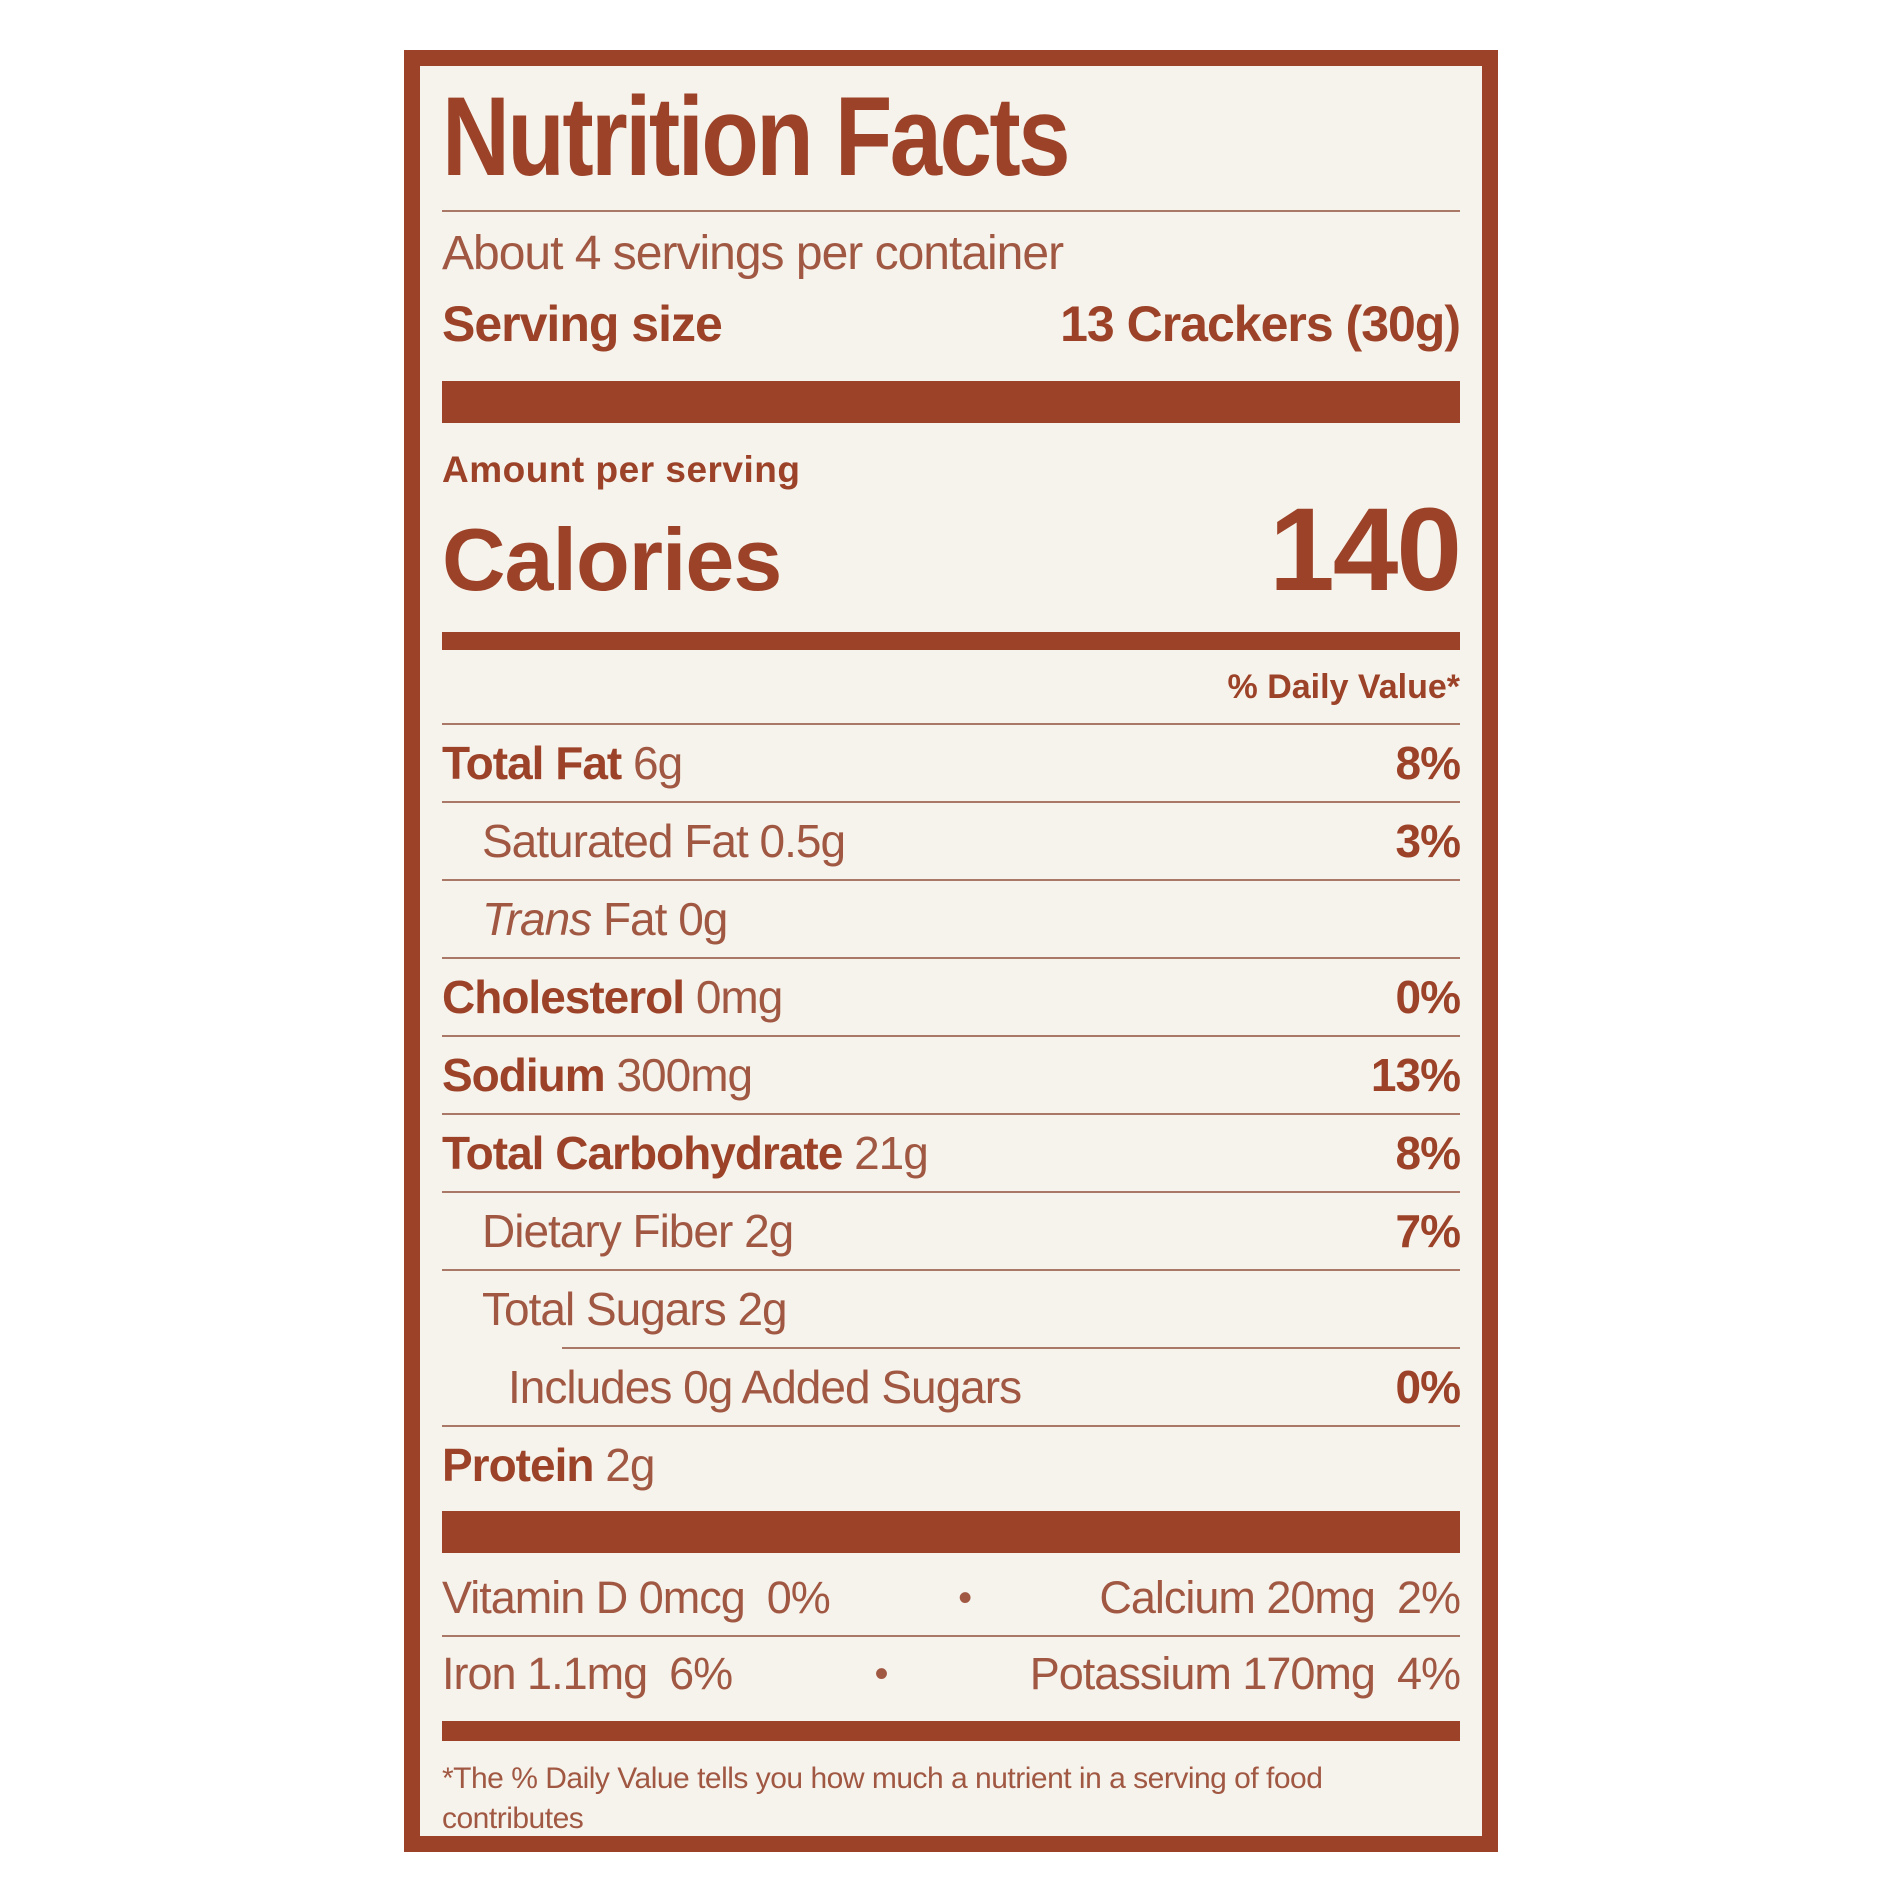 This screenshot has height=1902, width=1902. I want to click on divider-hairline-indented, so click(1011, 1348).